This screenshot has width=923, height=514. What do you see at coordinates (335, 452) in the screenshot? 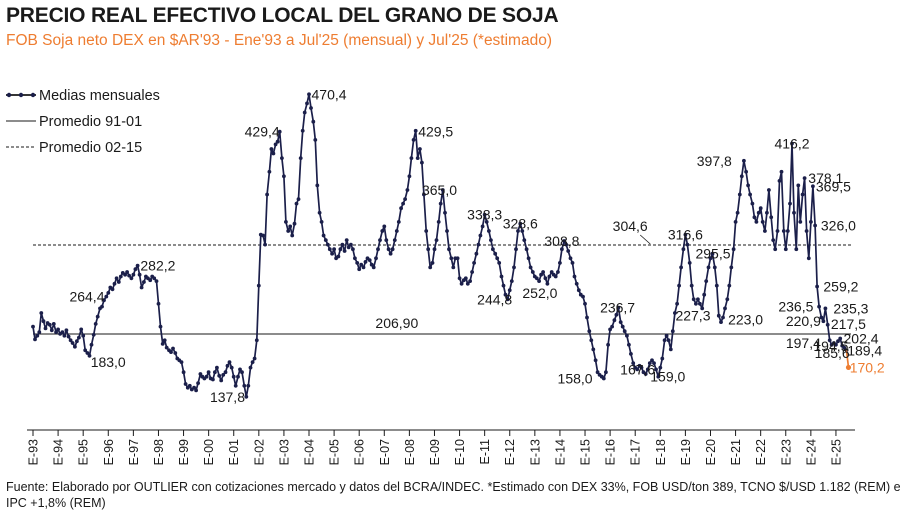
I see `x-tick-label: E-05` at bounding box center [335, 452].